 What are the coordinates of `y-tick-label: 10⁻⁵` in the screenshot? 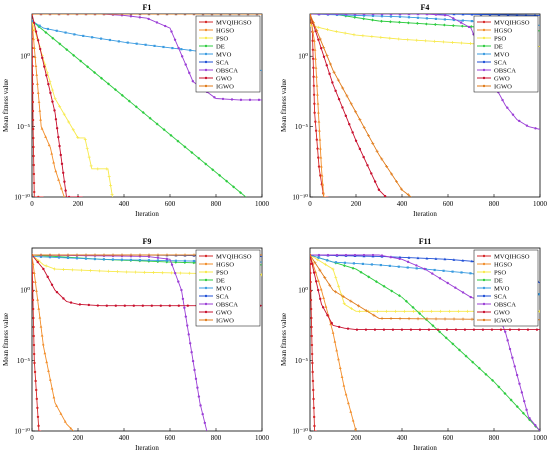 It's located at (302, 127).